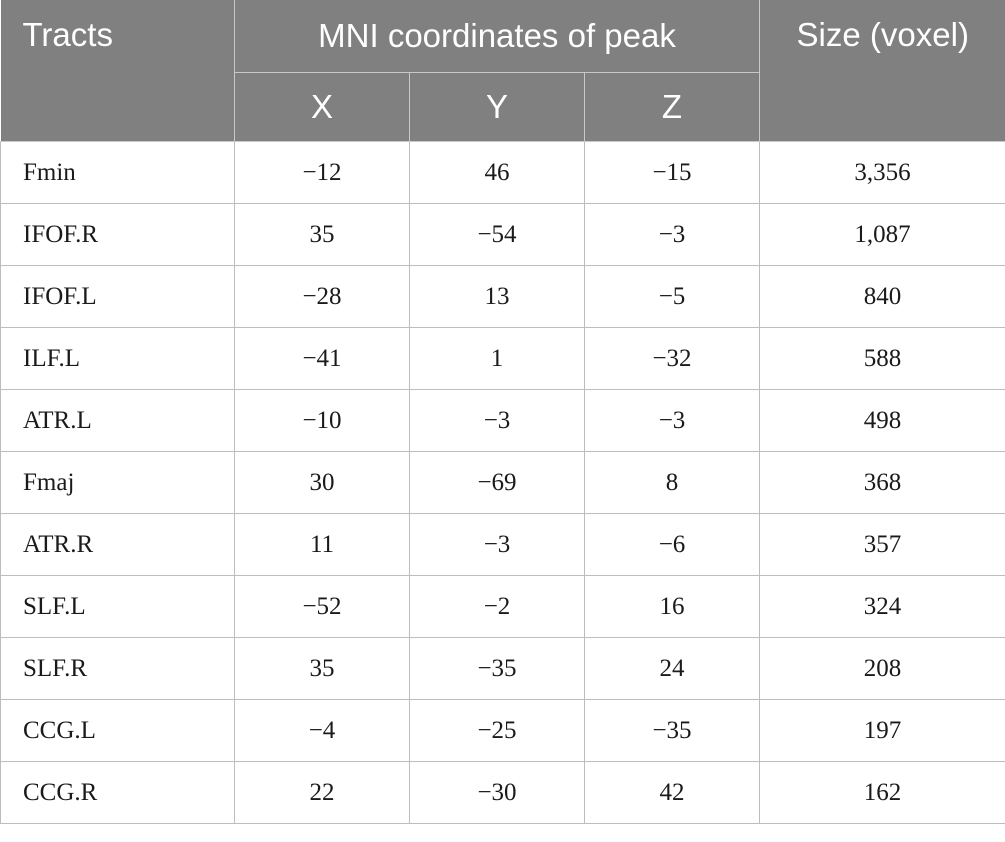 The image size is (1005, 842). I want to click on x-header: X, so click(322, 107).